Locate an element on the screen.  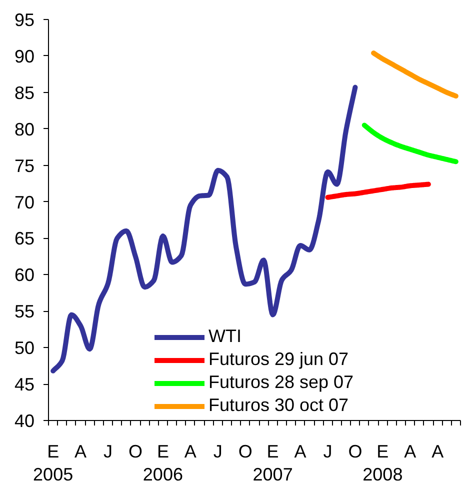
y-tick-label: 65 is located at coordinates (24, 238).